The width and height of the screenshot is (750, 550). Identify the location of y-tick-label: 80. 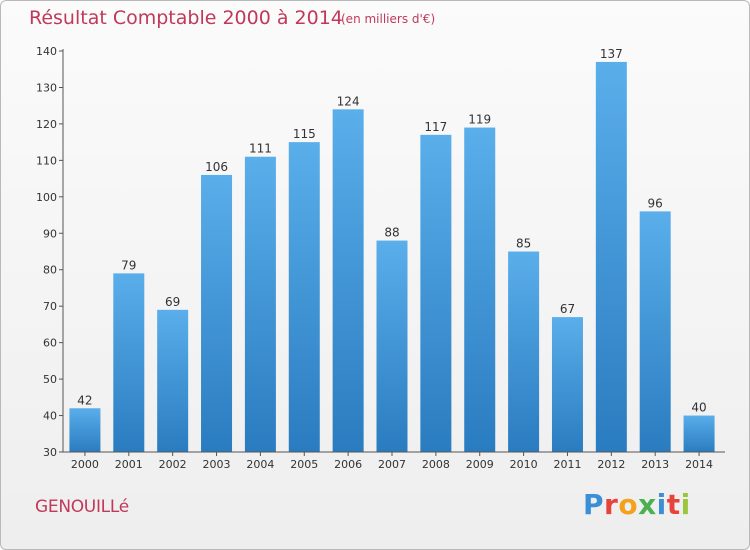
(50, 270).